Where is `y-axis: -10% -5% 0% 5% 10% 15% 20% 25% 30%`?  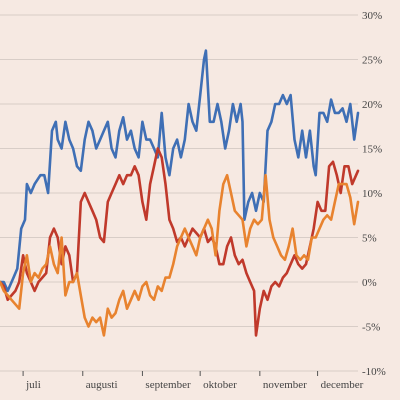
y-axis: -10% -5% 0% 5% 10% 15% 20% 25% 30% is located at coordinates (374, 194).